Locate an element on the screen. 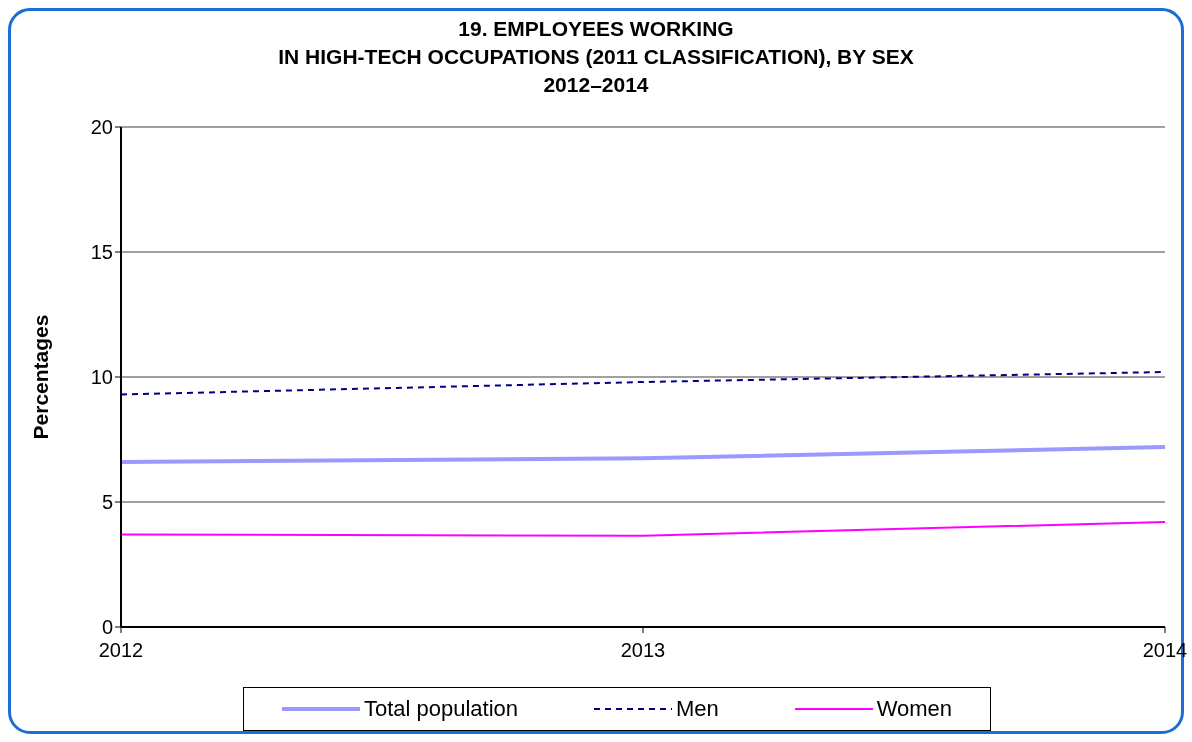 The image size is (1192, 742). legend-label: Men is located at coordinates (697, 709).